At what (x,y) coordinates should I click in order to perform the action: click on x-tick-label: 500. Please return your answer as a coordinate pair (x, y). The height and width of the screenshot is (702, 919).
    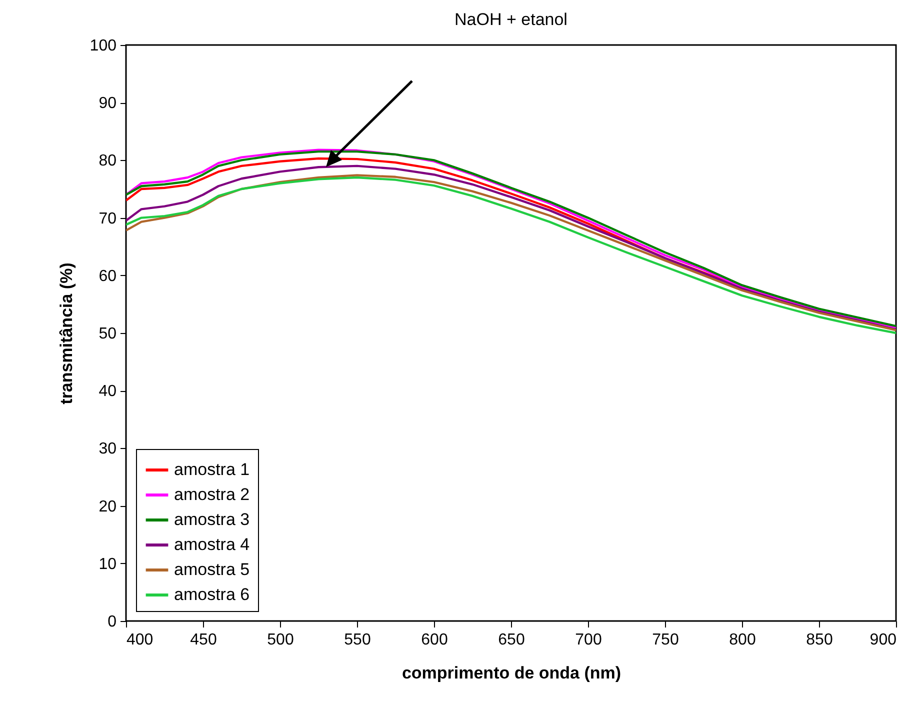
    Looking at the image, I should click on (280, 640).